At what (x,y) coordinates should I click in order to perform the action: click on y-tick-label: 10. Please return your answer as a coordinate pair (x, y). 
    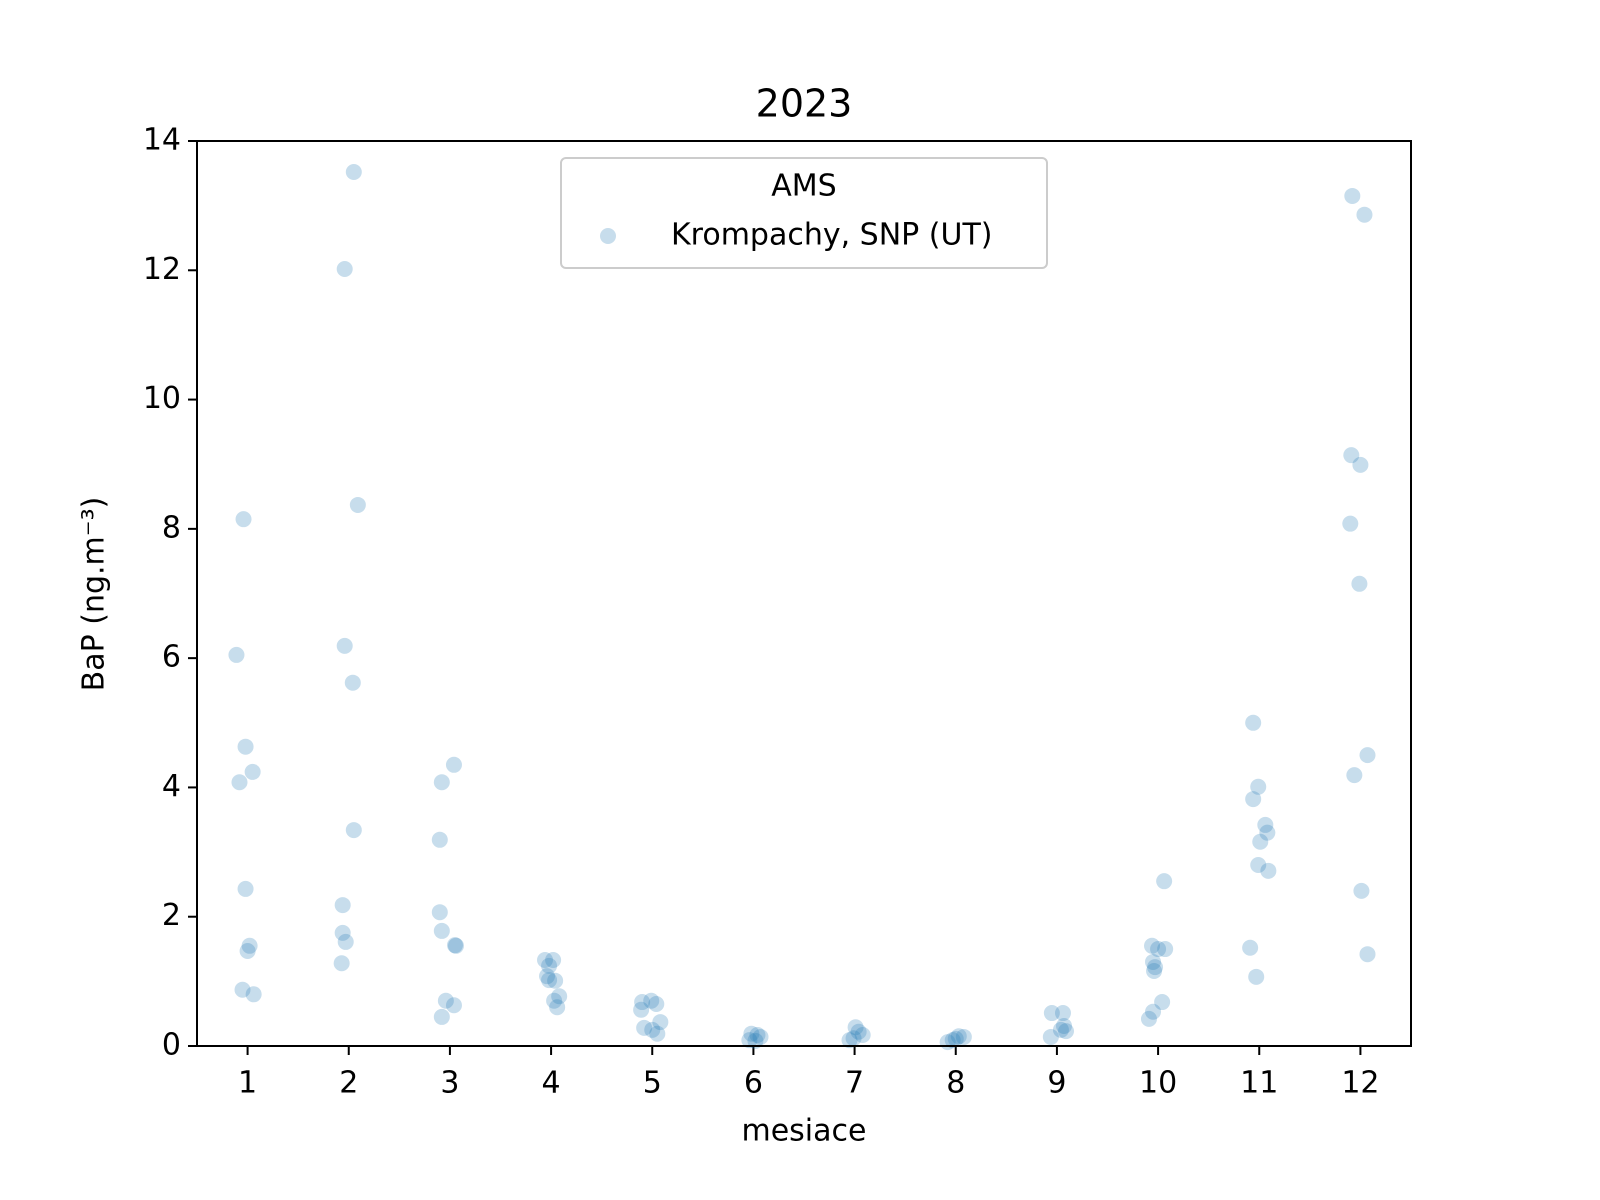
    Looking at the image, I should click on (162, 398).